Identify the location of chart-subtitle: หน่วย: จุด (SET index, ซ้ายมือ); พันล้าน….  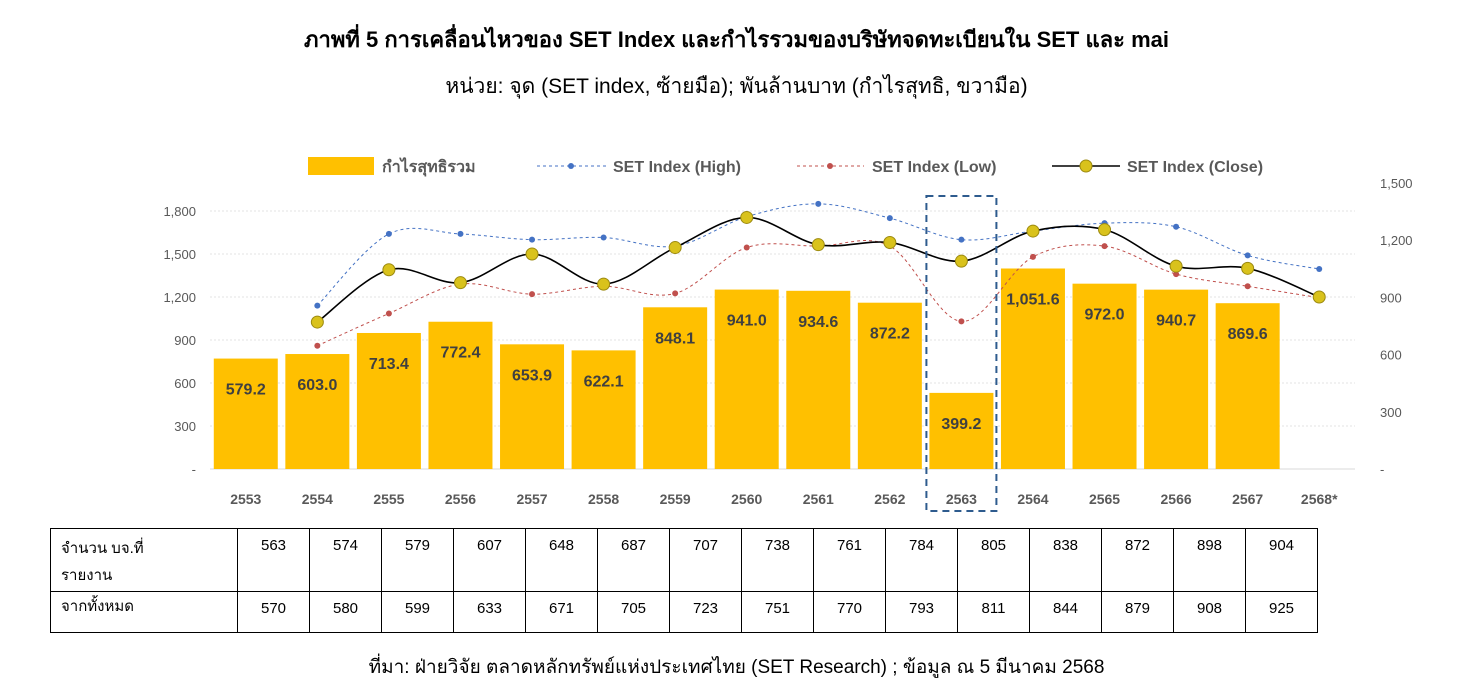
(736, 86).